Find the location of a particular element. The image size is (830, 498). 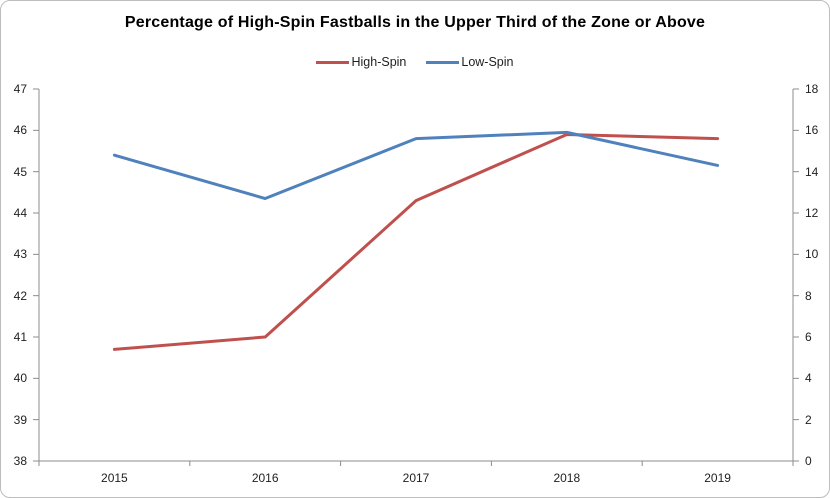

left-axis-label: 38 is located at coordinates (20, 461).